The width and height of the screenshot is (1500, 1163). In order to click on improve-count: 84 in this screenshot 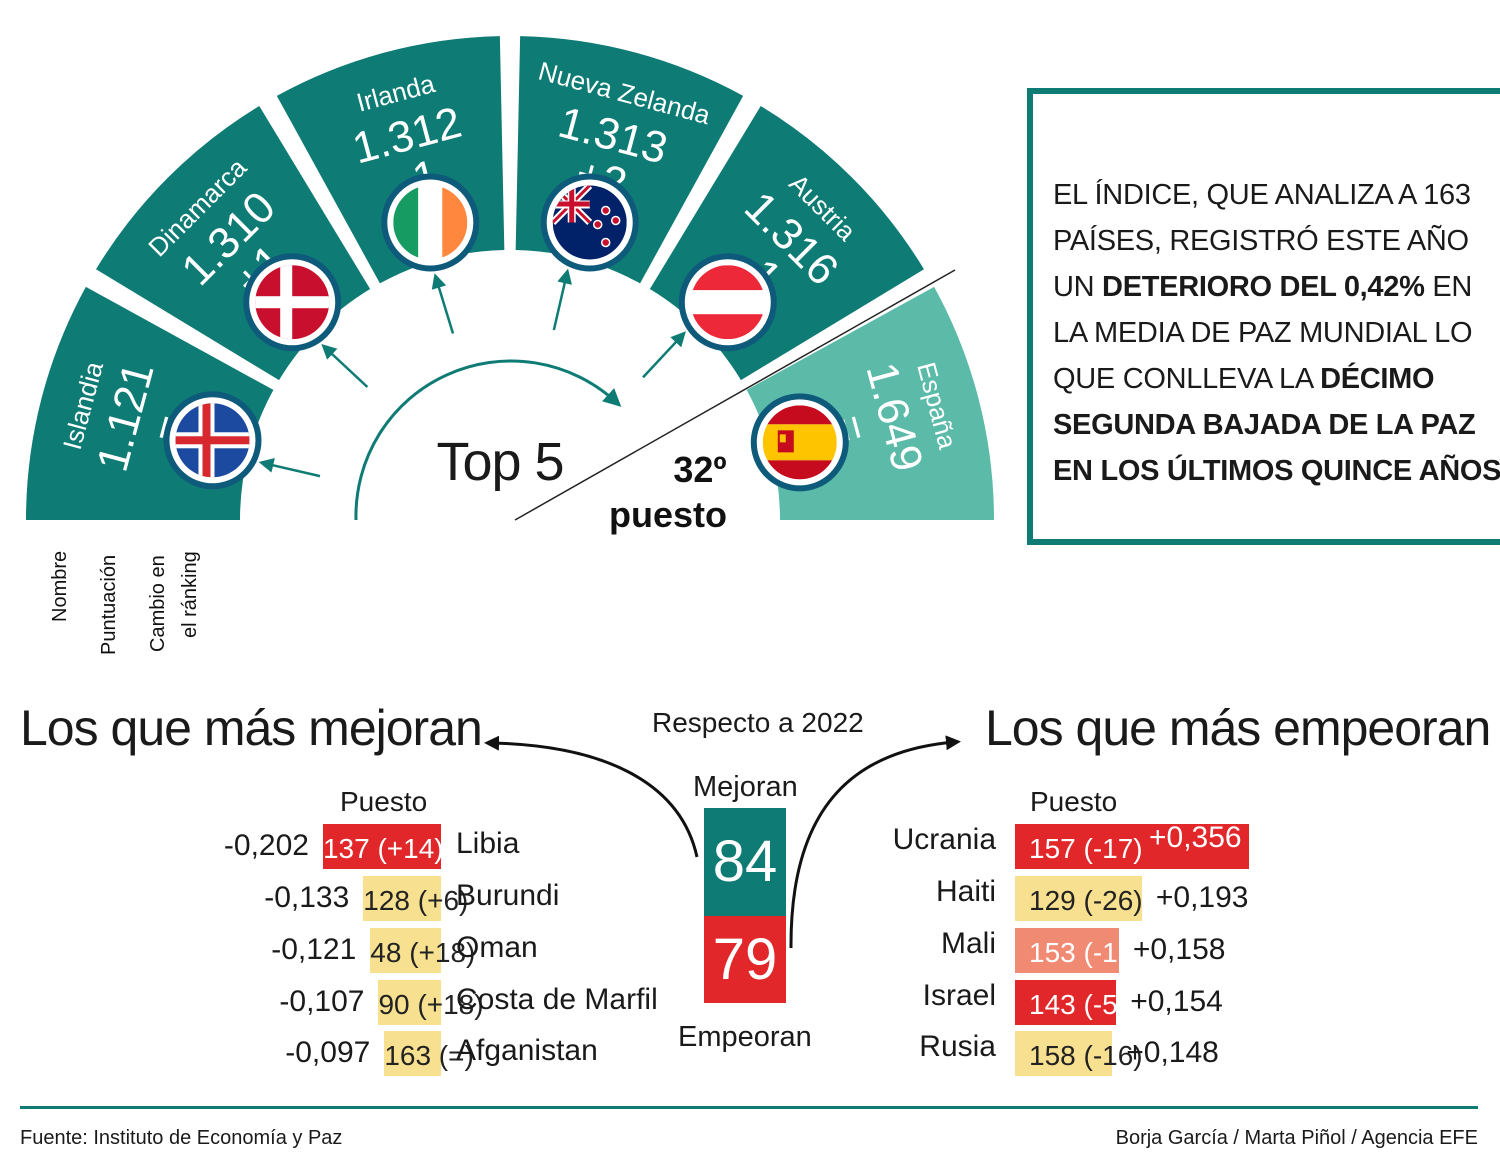, I will do `click(745, 862)`.